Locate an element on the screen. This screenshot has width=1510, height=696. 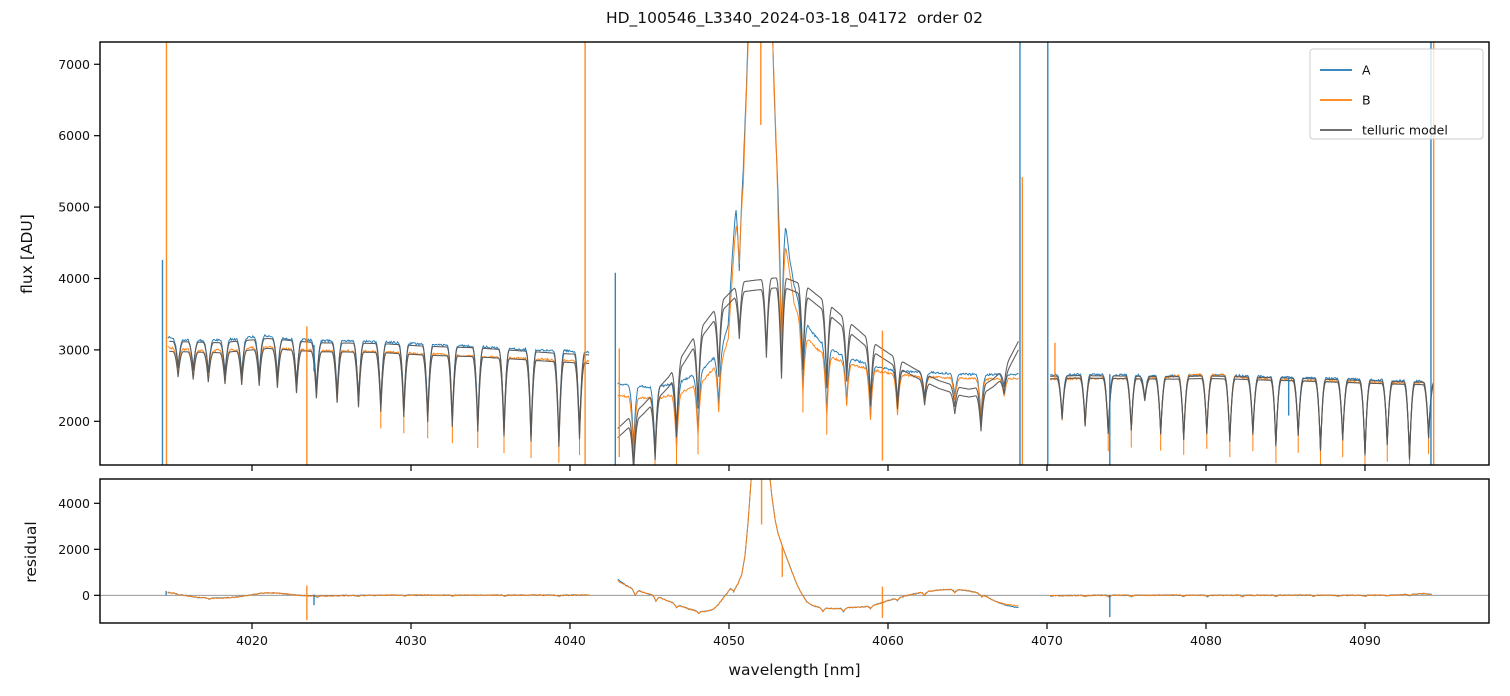
y-tick-label: 0 is located at coordinates (86, 595).